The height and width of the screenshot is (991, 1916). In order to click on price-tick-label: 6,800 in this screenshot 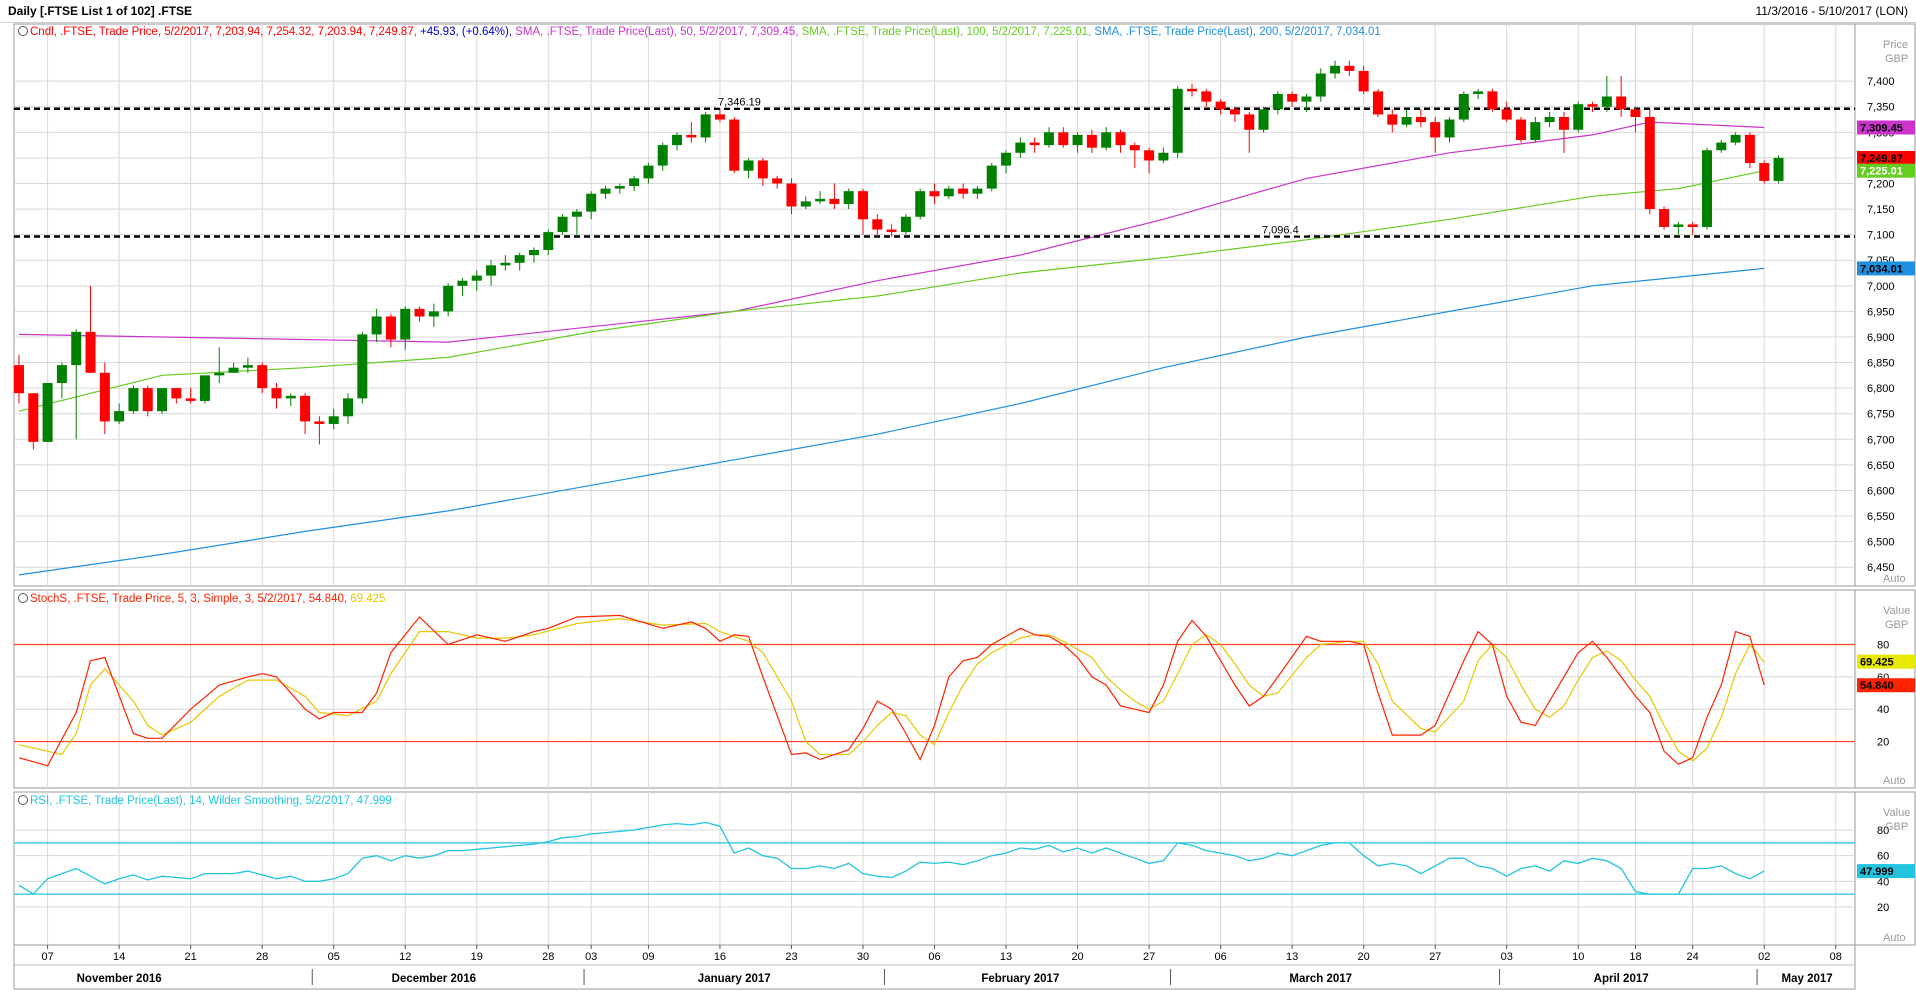, I will do `click(1881, 389)`.